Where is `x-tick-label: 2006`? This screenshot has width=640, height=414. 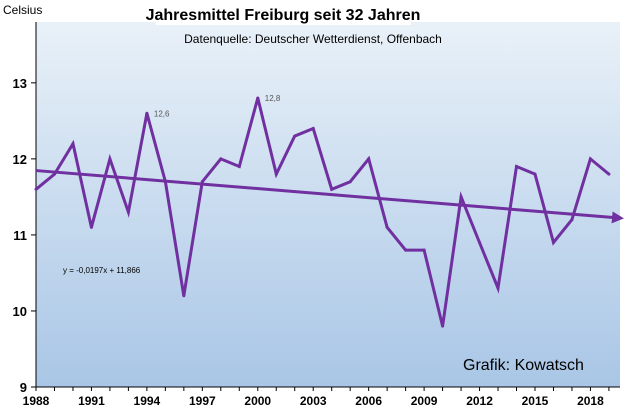 x-tick-label: 2006 is located at coordinates (368, 401).